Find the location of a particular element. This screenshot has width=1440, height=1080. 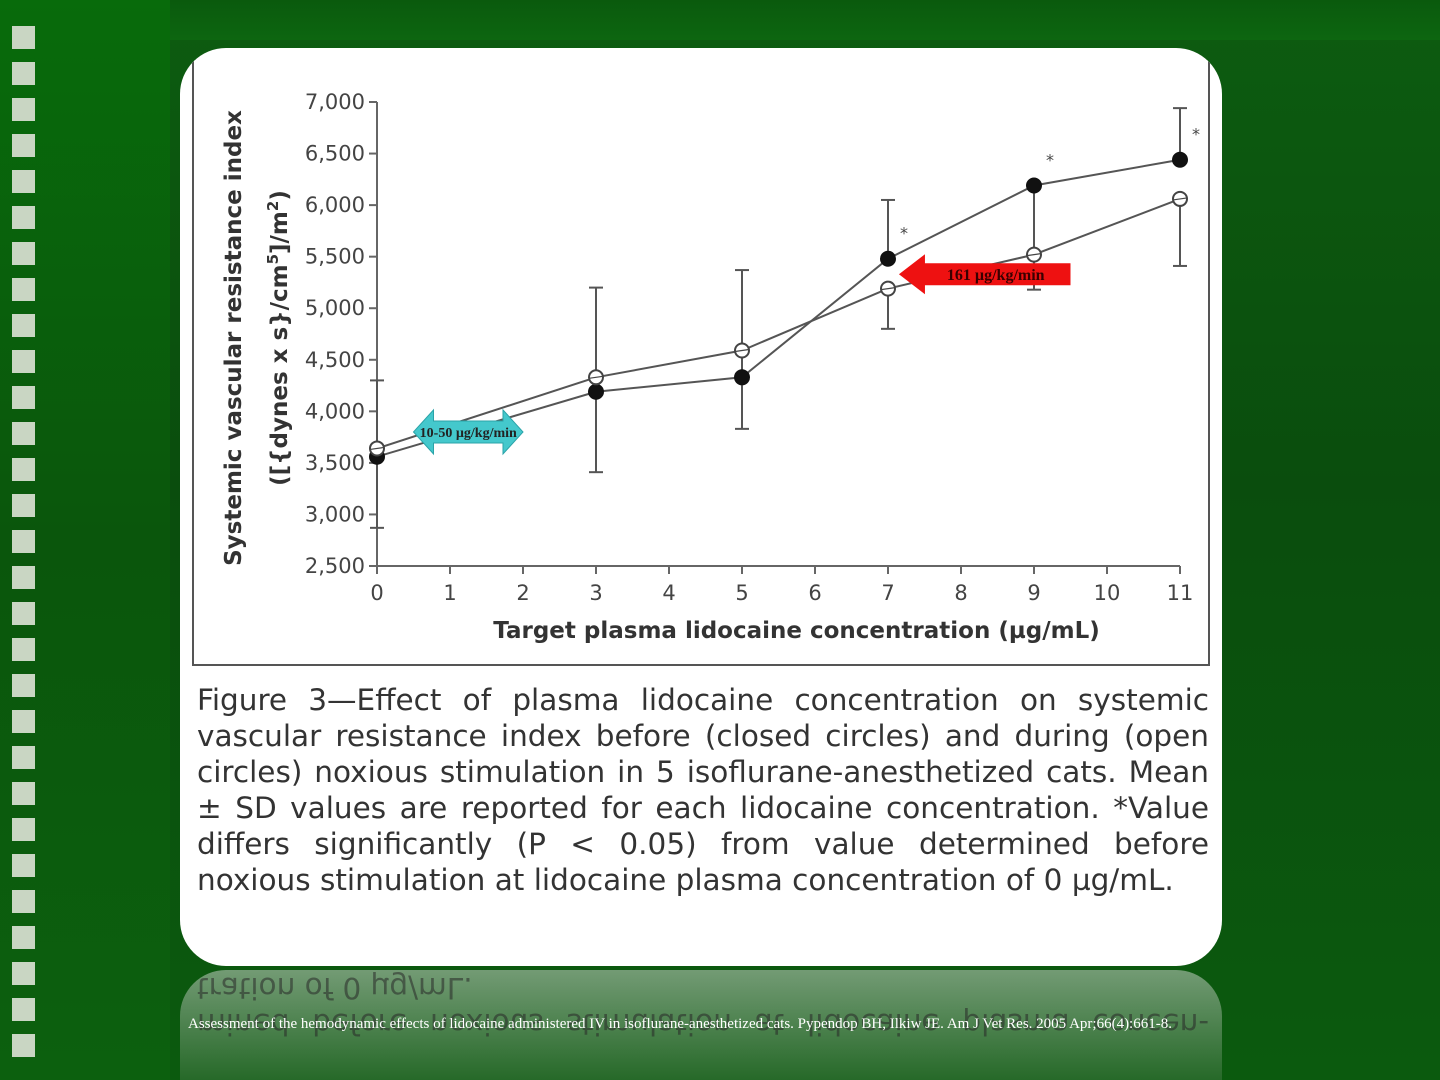

x-tick-label: 7 is located at coordinates (887, 593).